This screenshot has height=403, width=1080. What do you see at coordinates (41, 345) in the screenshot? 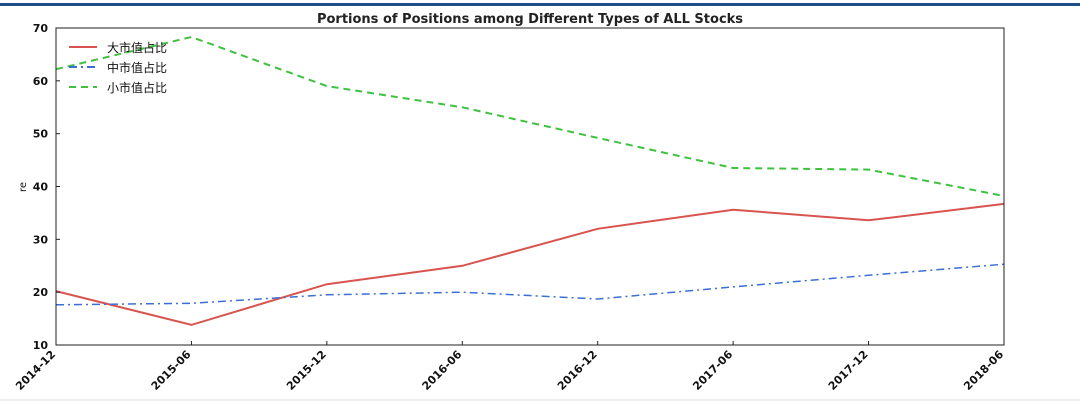
I see `y-tick-label: 10` at bounding box center [41, 345].